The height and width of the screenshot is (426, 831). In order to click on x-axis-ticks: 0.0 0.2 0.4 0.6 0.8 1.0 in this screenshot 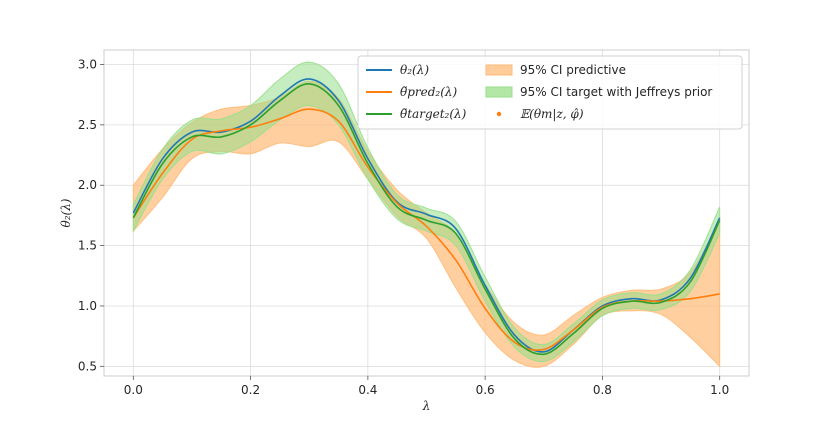, I will do `click(426, 386)`.